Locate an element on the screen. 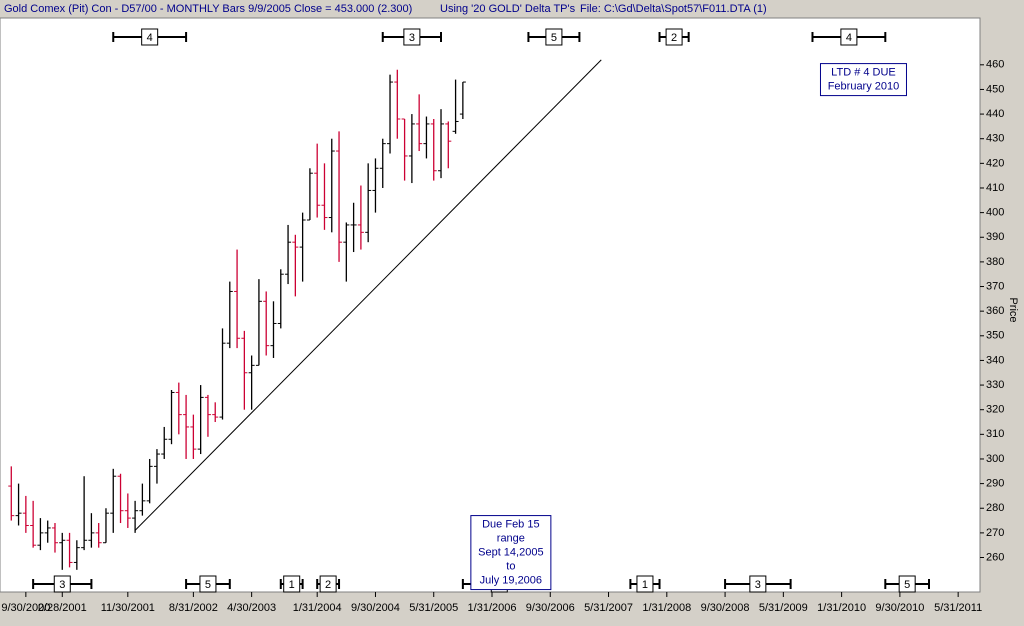 Image resolution: width=1024 pixels, height=626 pixels. x-tick-label: 4/30/2003 is located at coordinates (251, 608).